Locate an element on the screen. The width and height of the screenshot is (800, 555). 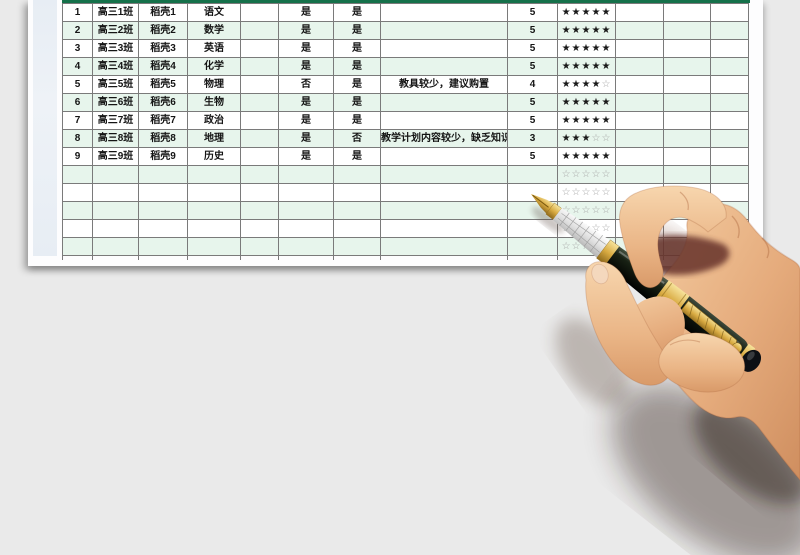
table-row: 6 高三6班 稻壳6 生物 是是 5 ★★★★★ is located at coordinates (405, 102).